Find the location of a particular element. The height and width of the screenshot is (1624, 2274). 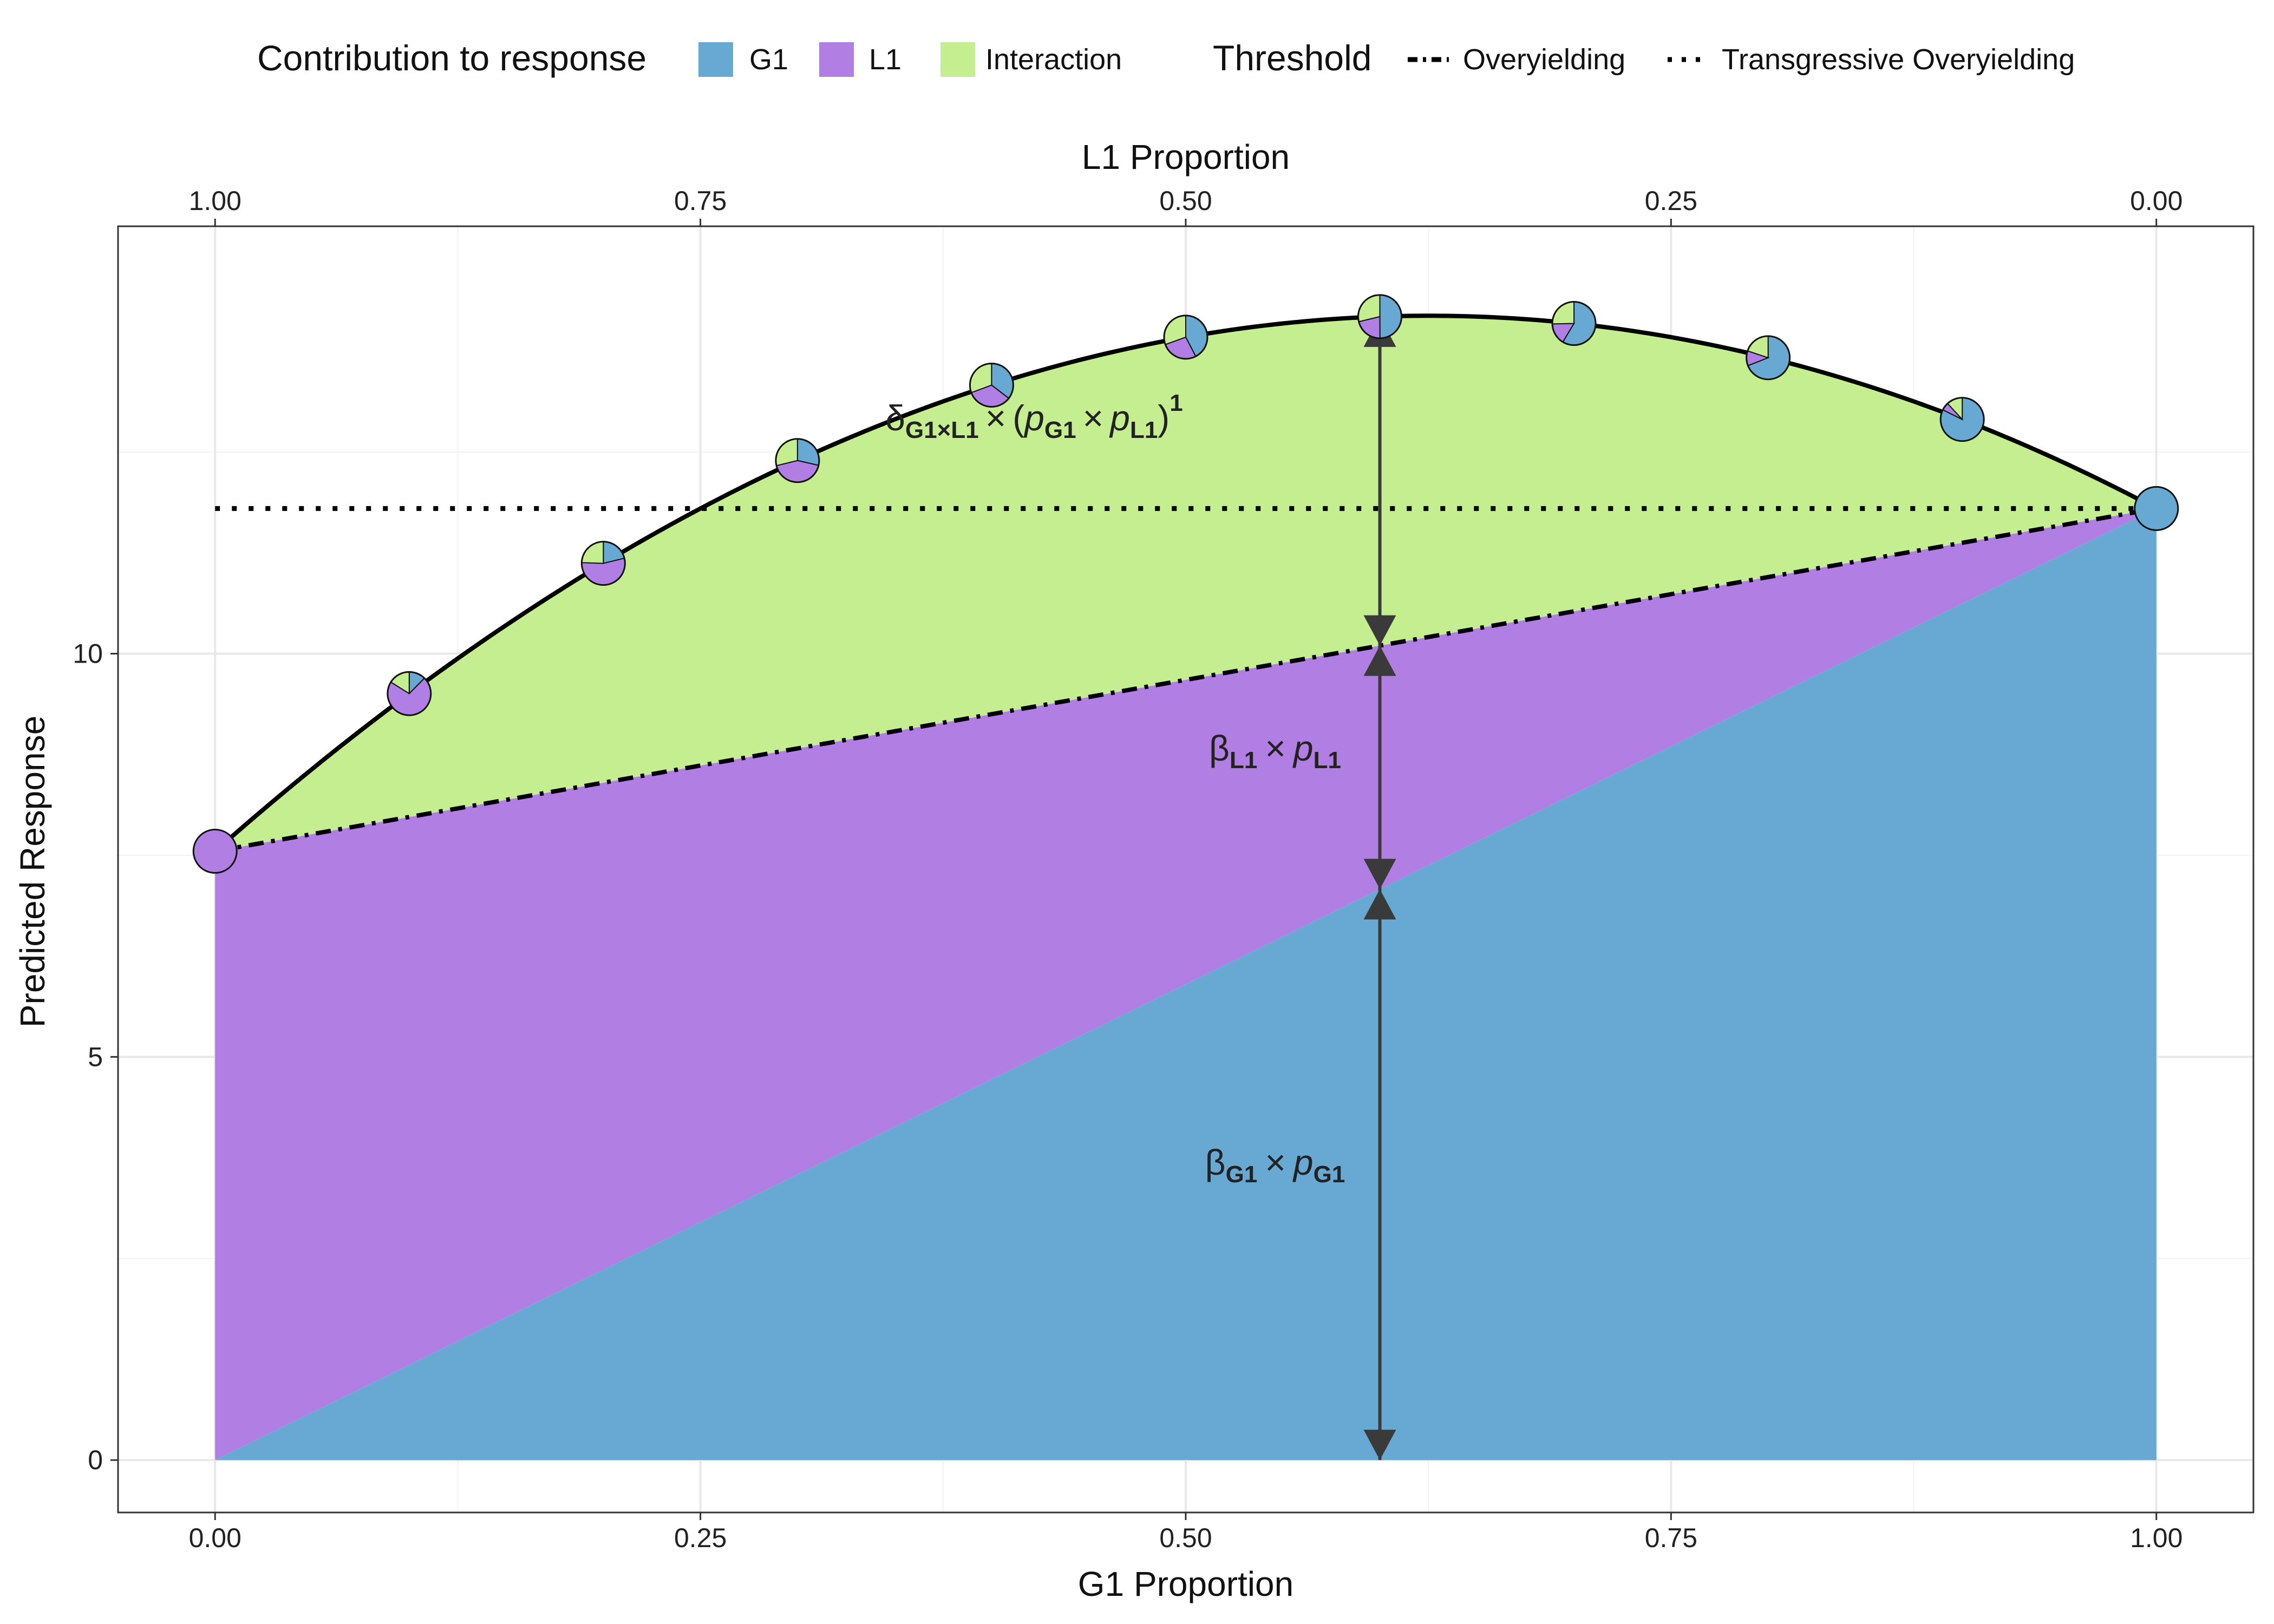

annotation-interaction-times2: × is located at coordinates (1094, 418).